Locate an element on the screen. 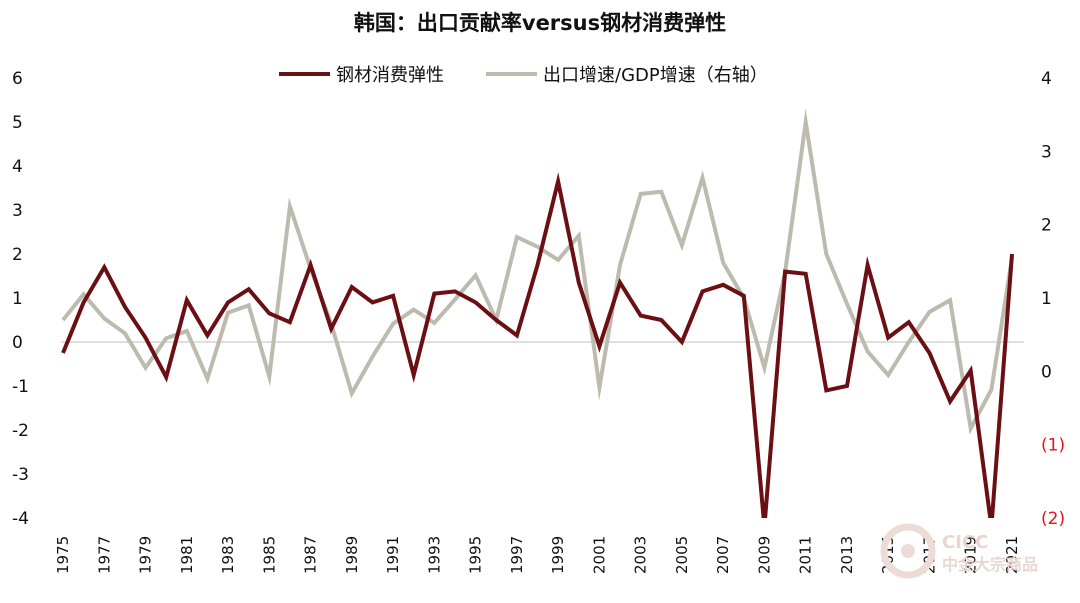  right-tick-label: 3 is located at coordinates (1046, 152).